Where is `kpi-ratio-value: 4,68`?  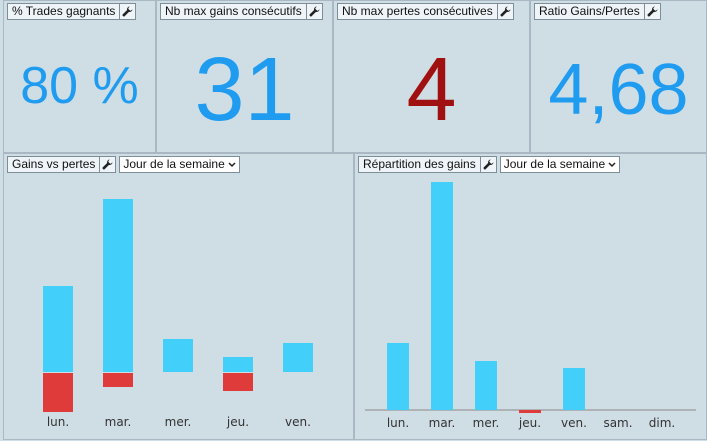 kpi-ratio-value: 4,68 is located at coordinates (618, 90).